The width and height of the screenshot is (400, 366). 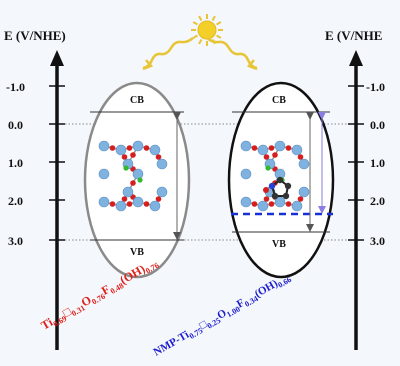 I want to click on right-axis-title: E (V/NHE, so click(x=353, y=35).